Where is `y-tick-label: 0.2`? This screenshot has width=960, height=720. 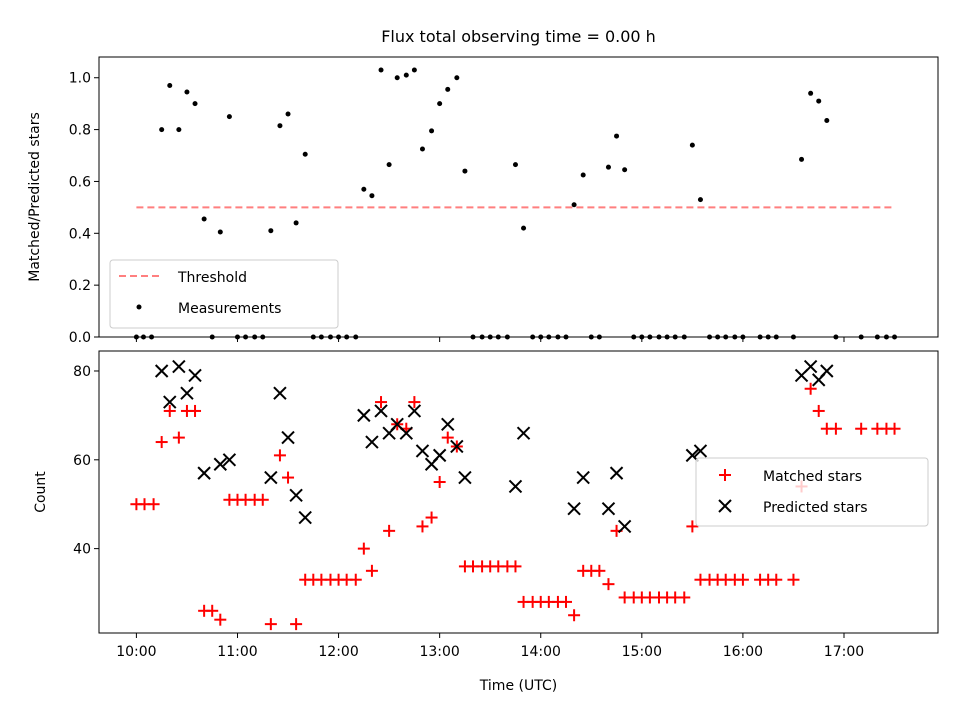
y-tick-label: 0.2 is located at coordinates (80, 286).